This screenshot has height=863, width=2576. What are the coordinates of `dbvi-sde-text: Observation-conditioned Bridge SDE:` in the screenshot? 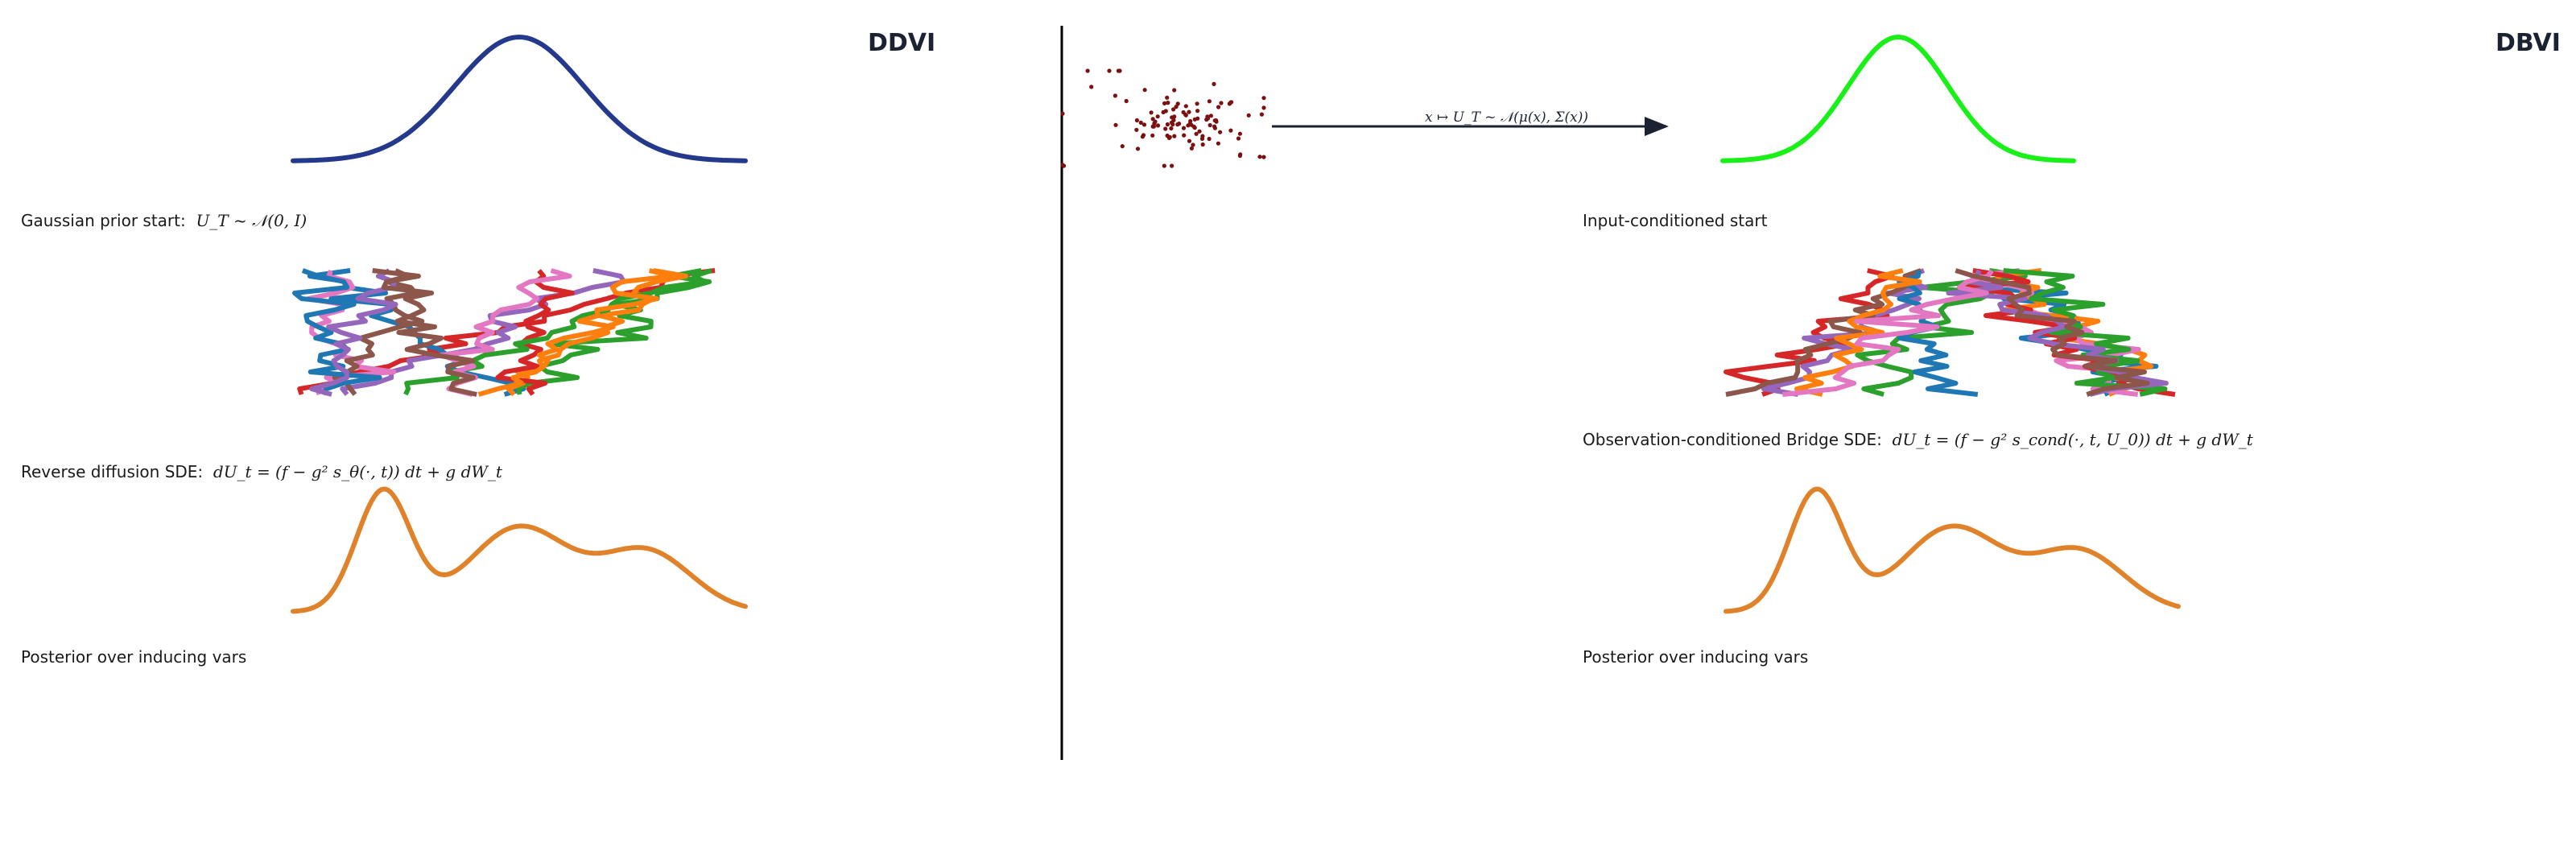 It's located at (1732, 439).